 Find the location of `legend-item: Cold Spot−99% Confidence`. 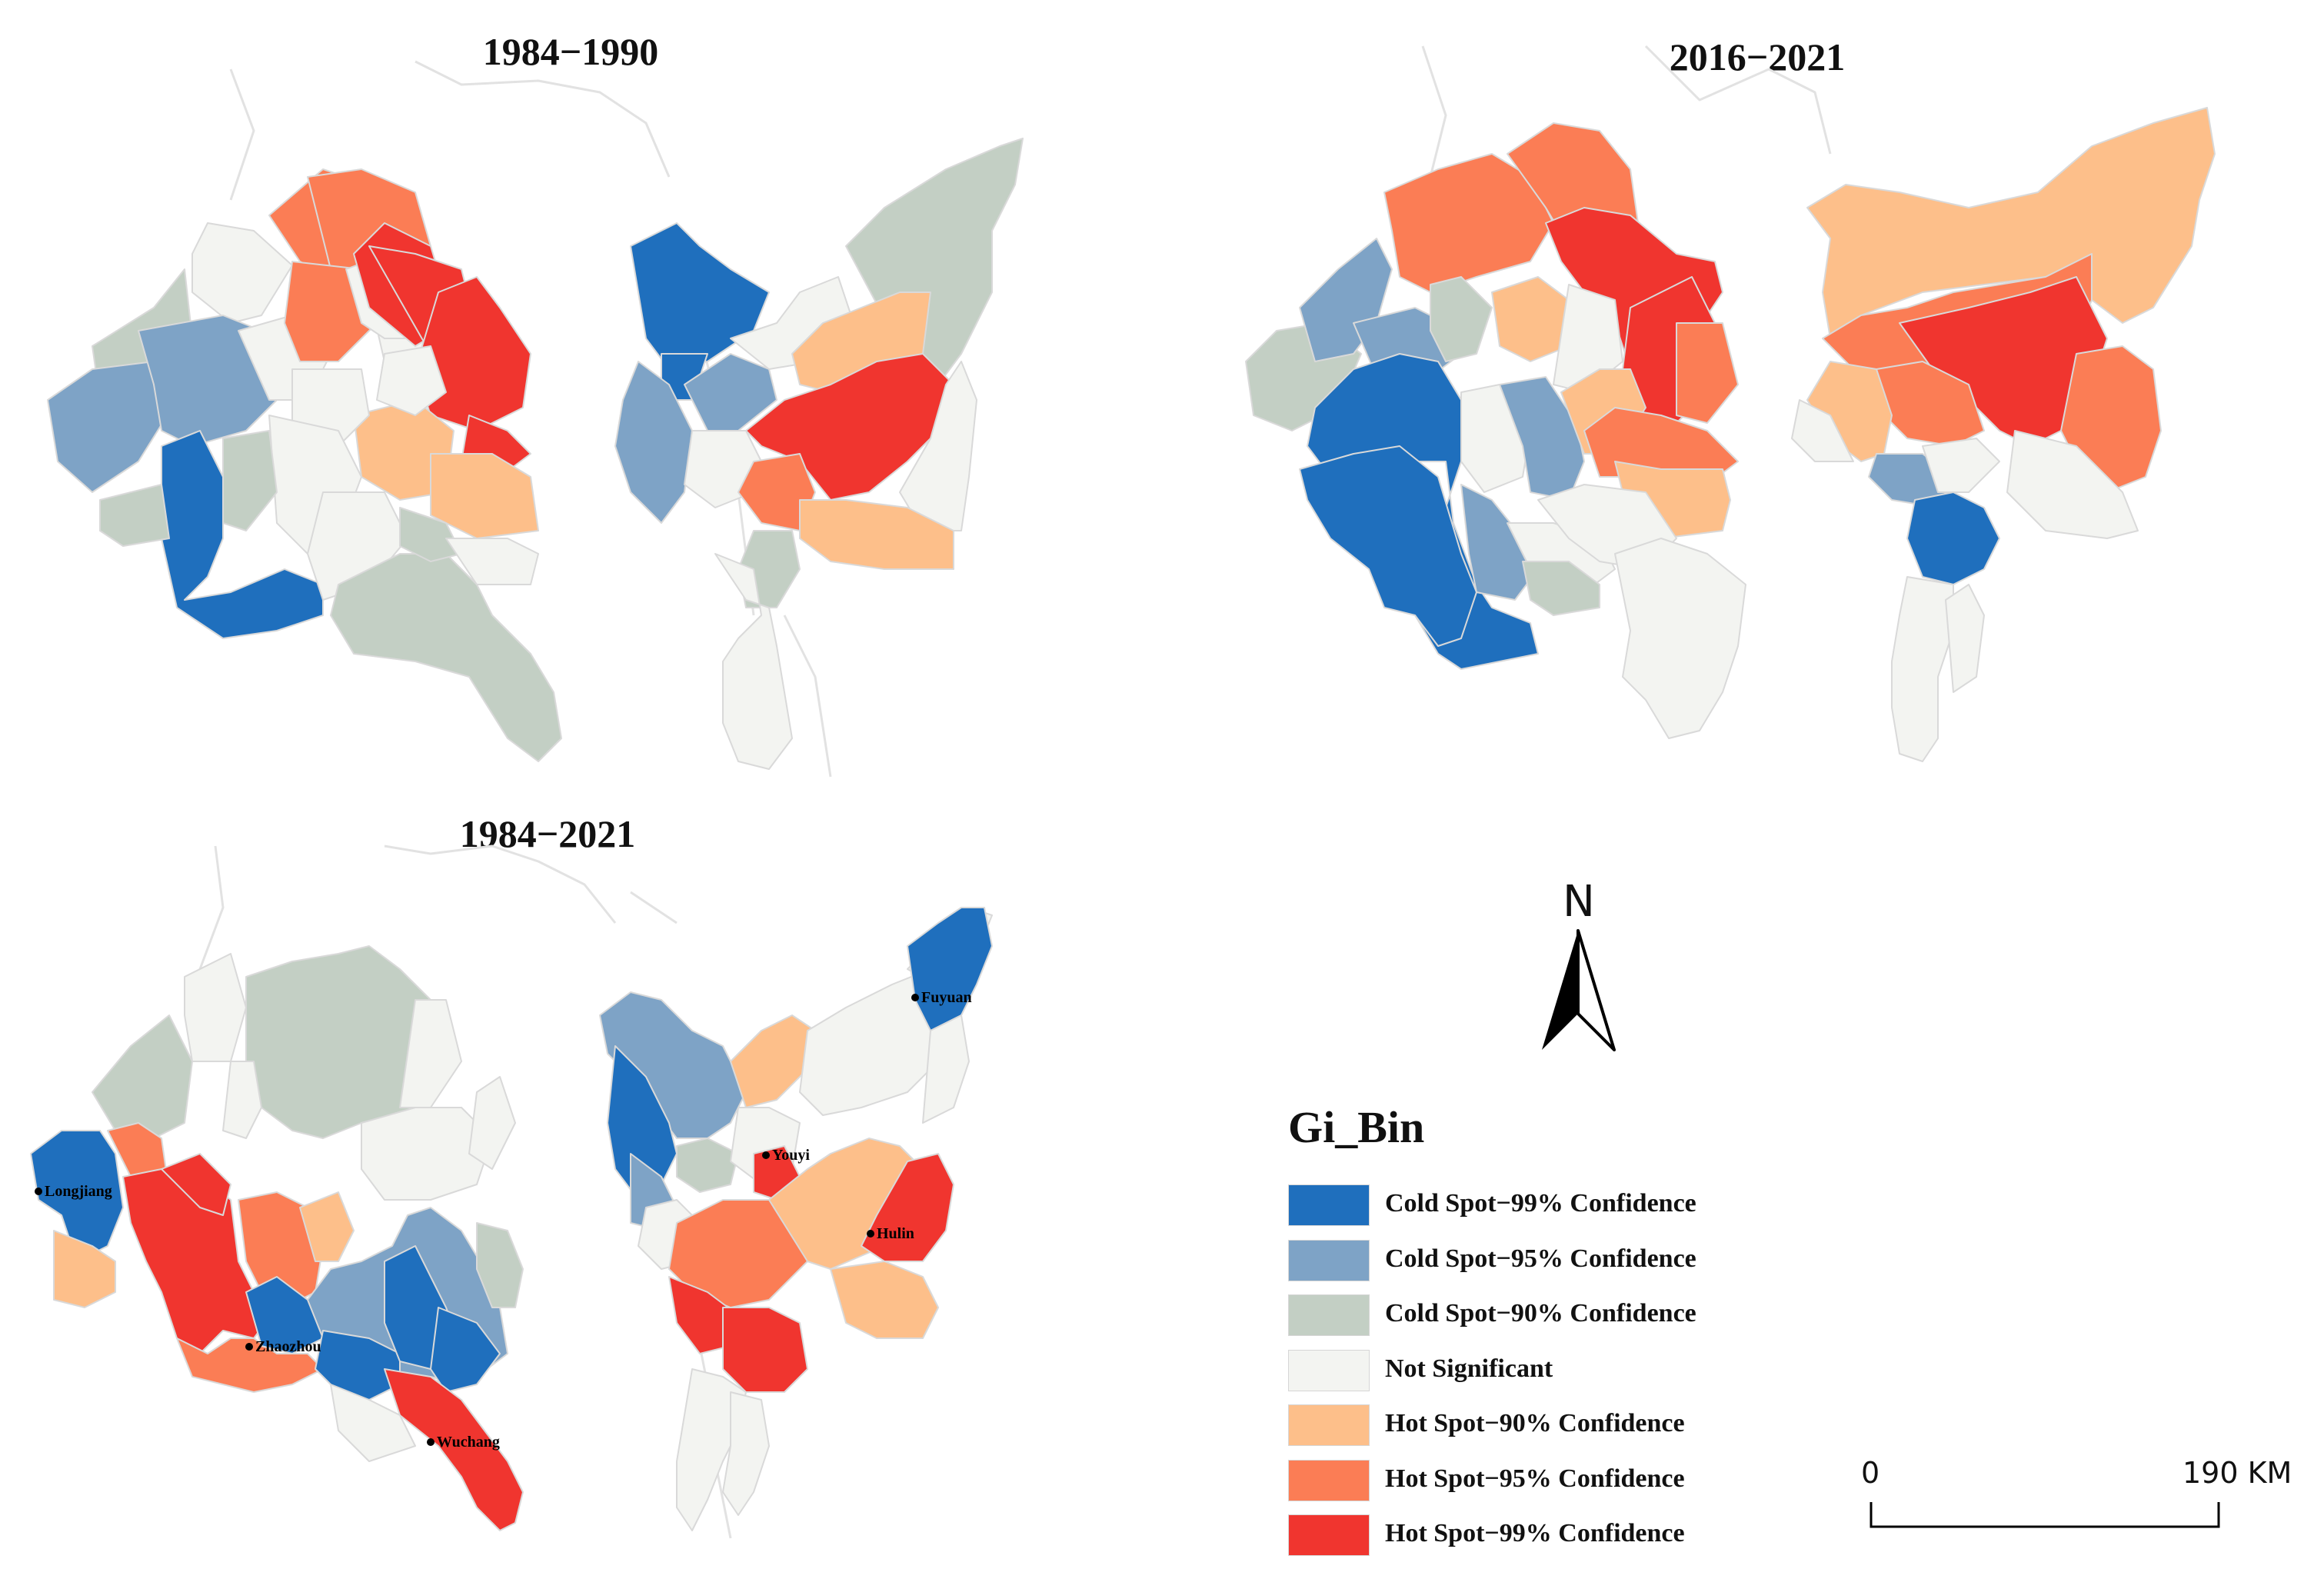

legend-item: Cold Spot−99% Confidence is located at coordinates (1557, 1206).